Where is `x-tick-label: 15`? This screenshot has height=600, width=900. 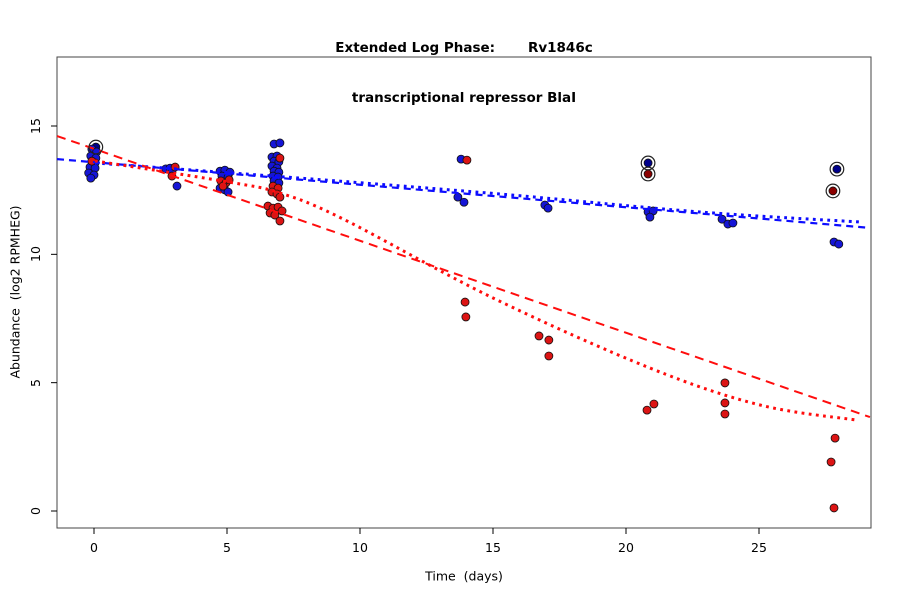
x-tick-label: 15 is located at coordinates (493, 547).